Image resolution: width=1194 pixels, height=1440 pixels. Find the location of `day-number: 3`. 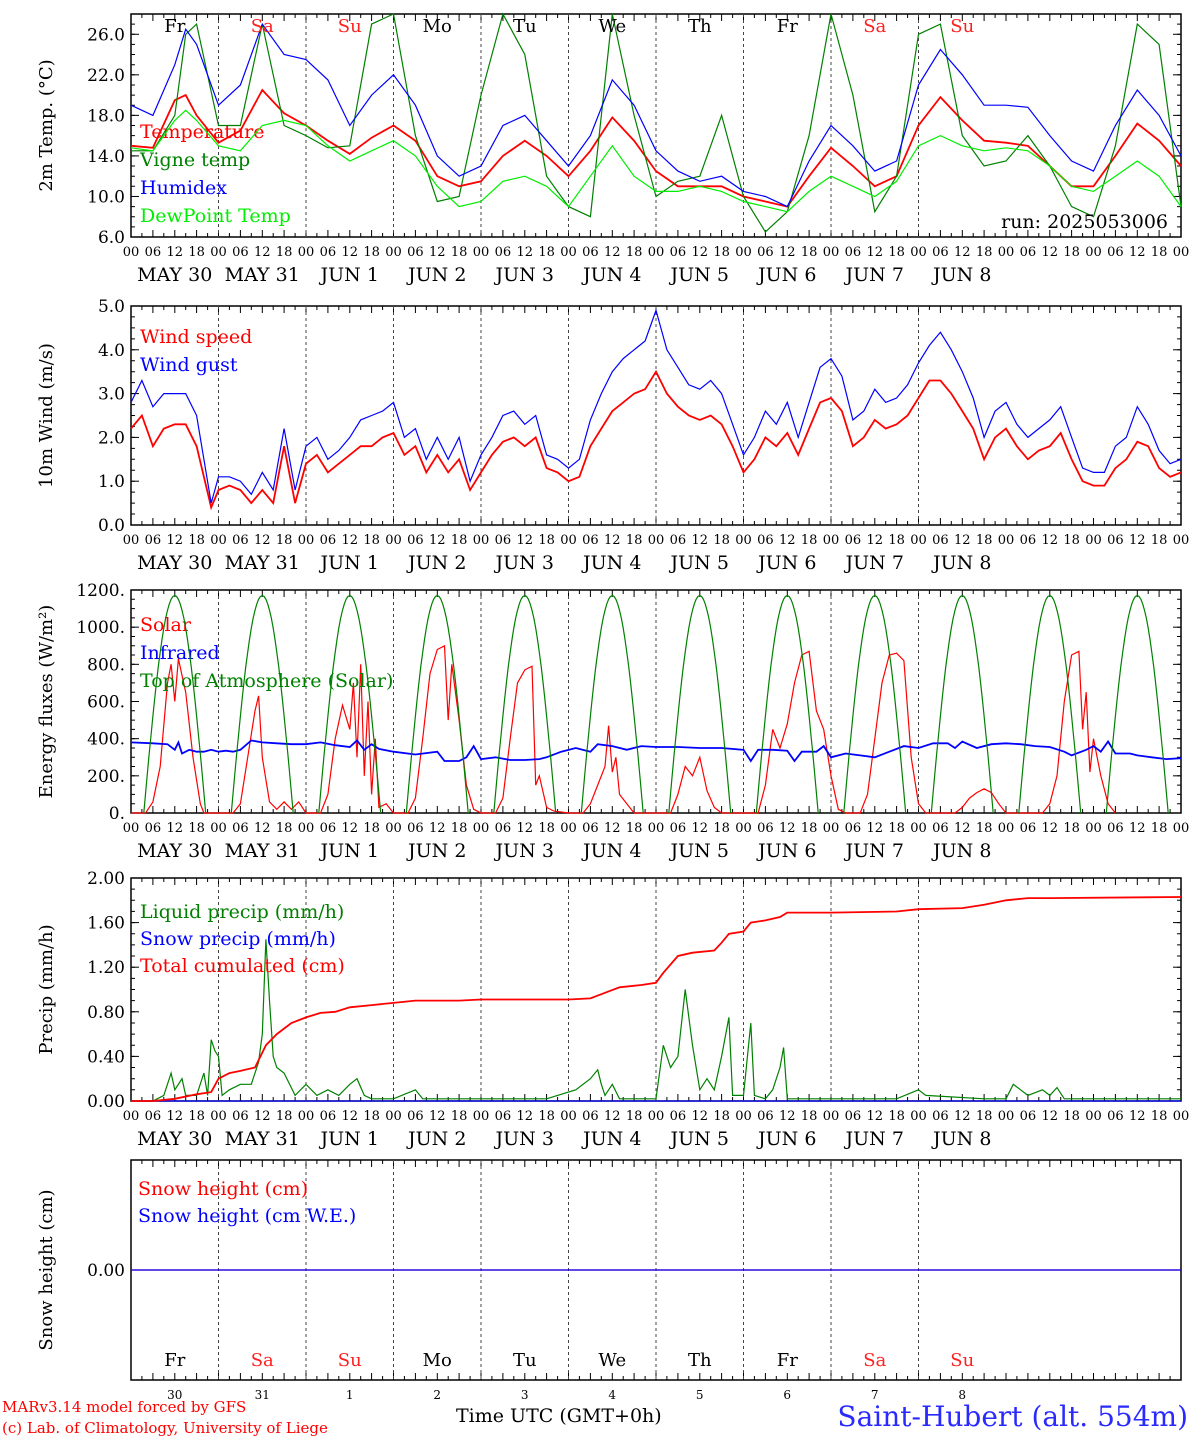

day-number: 3 is located at coordinates (525, 1395).